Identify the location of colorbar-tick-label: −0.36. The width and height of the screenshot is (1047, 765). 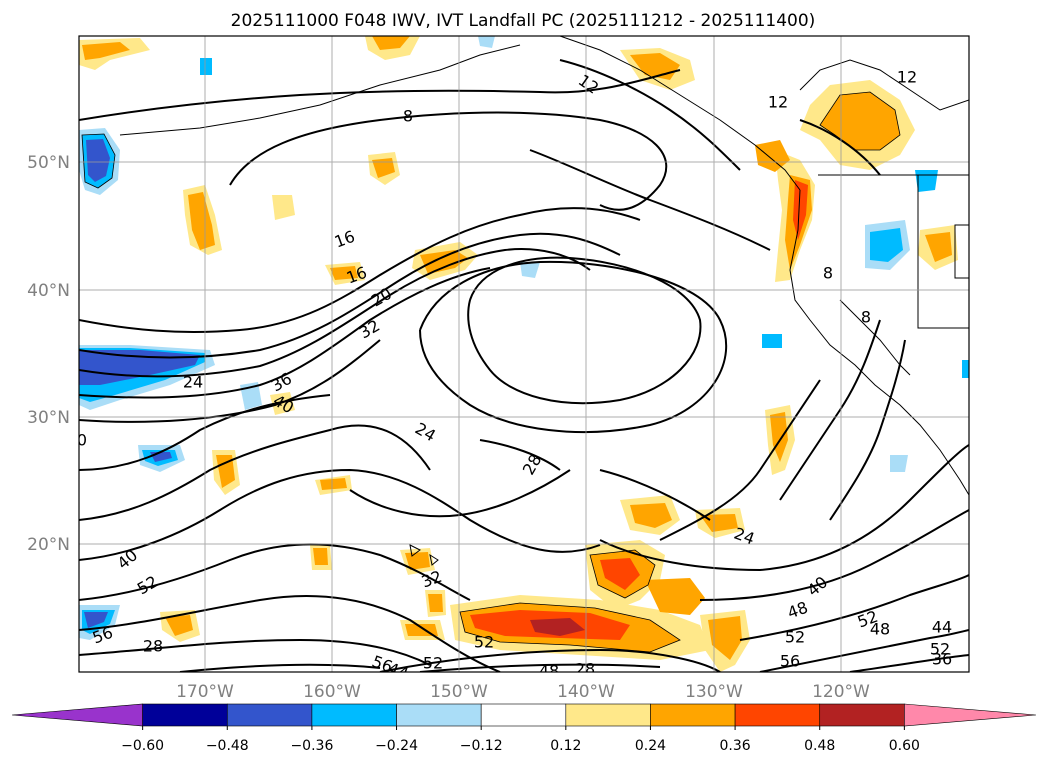
(311, 746).